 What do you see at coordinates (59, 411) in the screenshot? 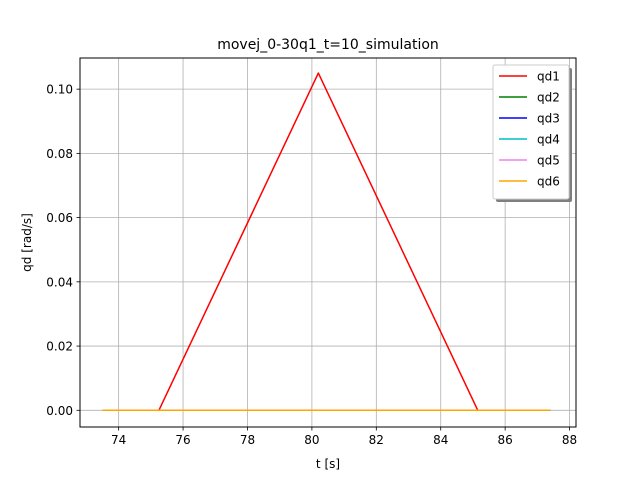
I see `y-tick-label: 0.00` at bounding box center [59, 411].